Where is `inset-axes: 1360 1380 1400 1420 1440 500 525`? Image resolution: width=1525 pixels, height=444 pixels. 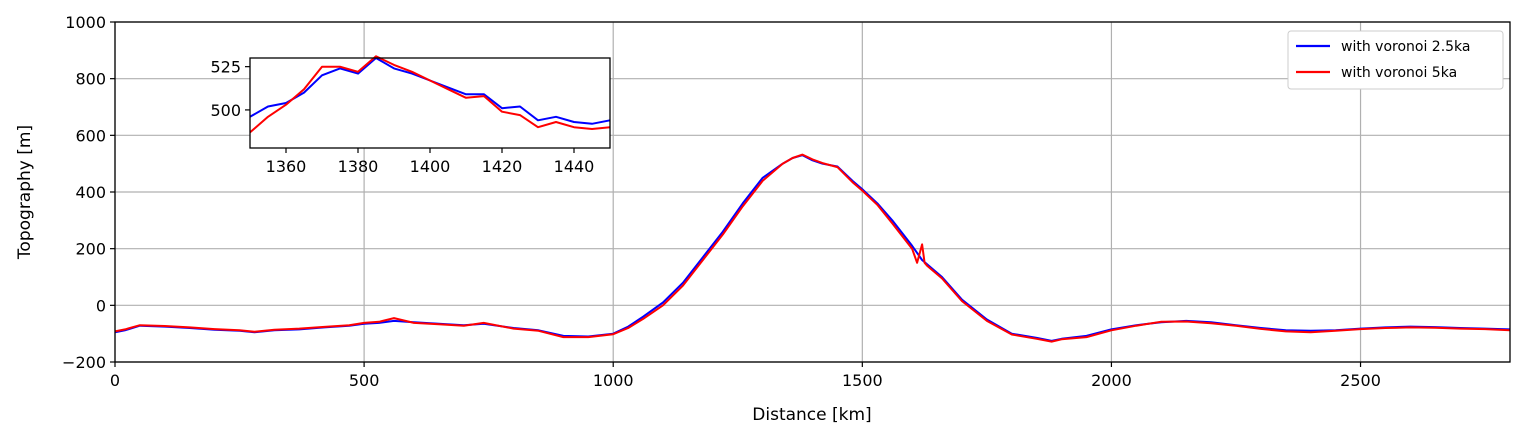
inset-axes: 1360 1380 1400 1420 1440 500 525 is located at coordinates (410, 115).